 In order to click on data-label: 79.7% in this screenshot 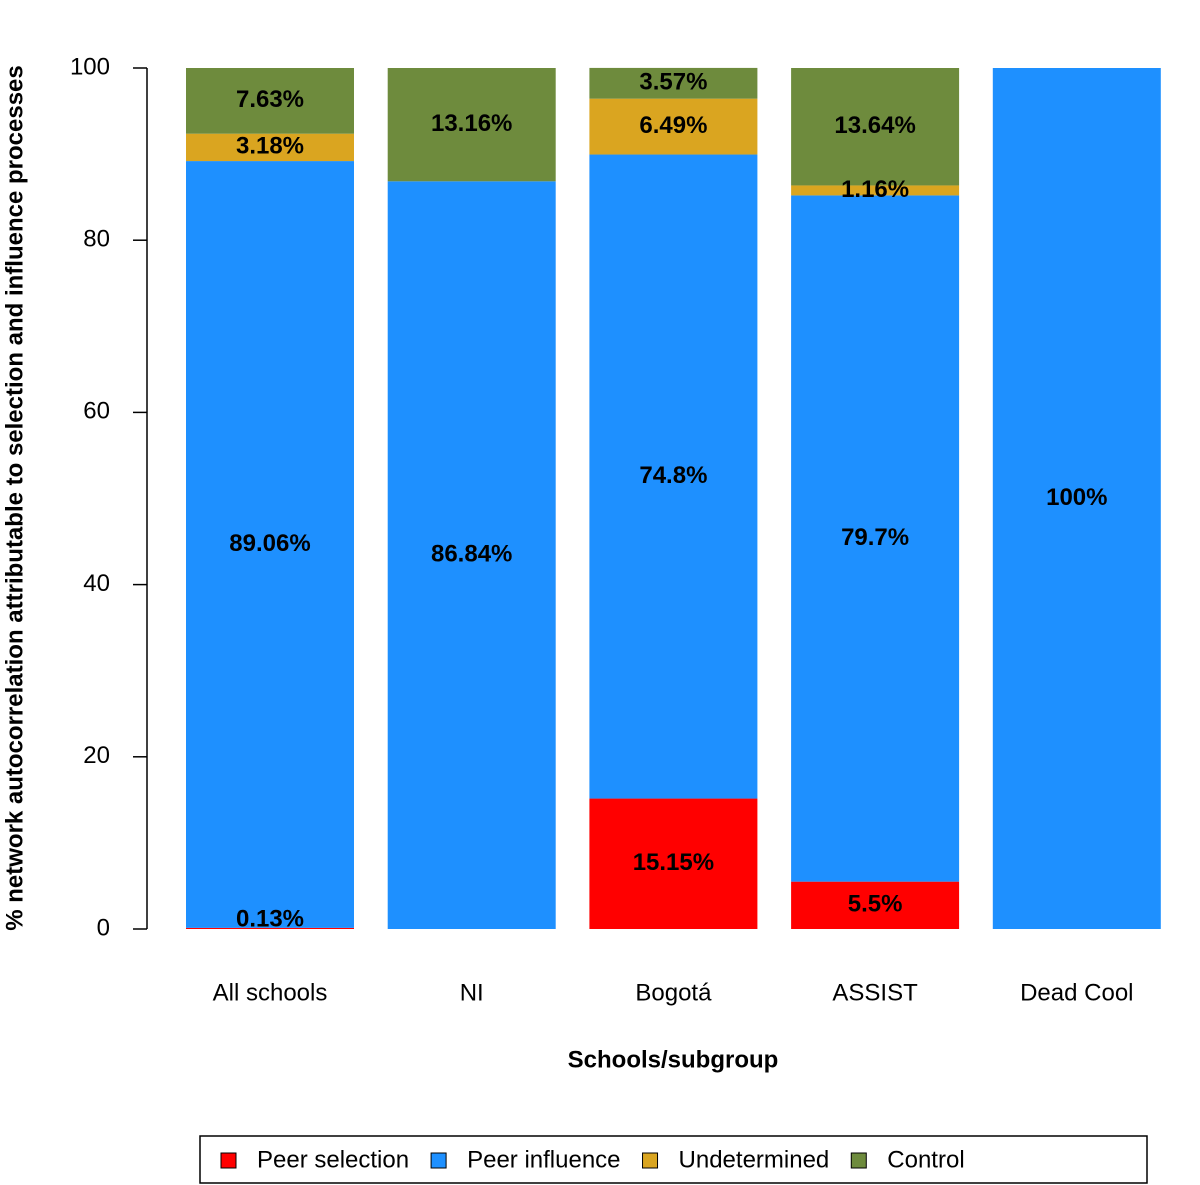, I will do `click(875, 537)`.